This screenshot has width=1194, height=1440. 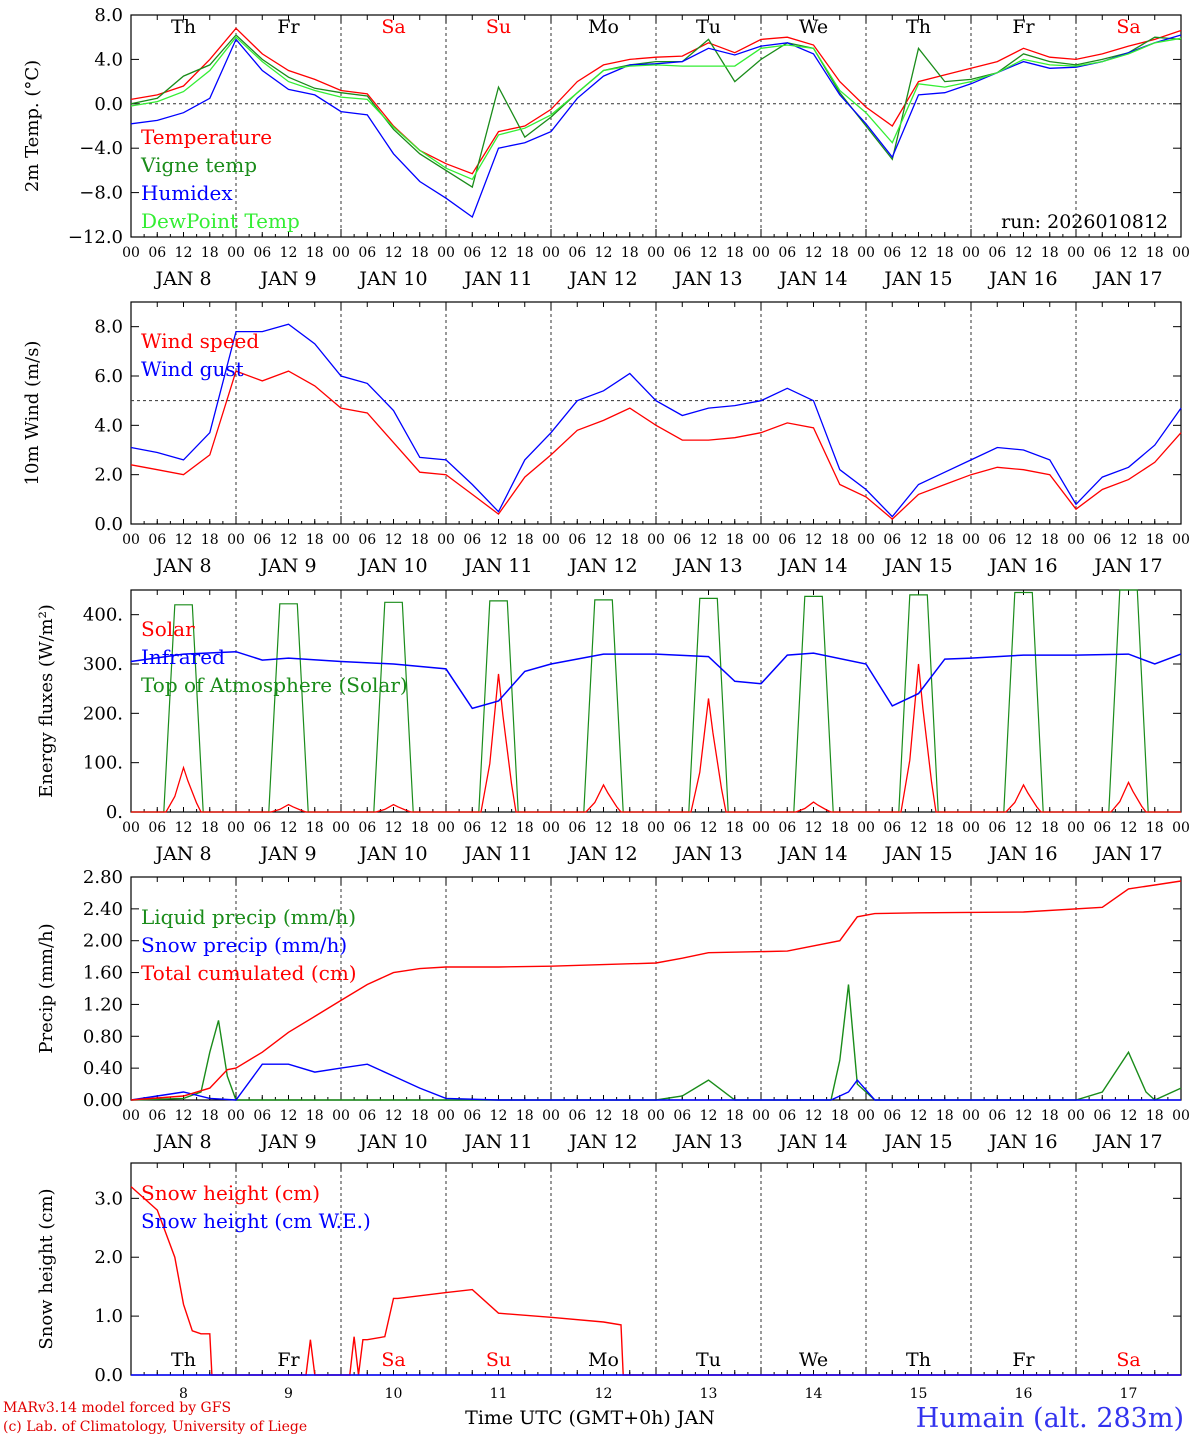 I want to click on y-tick-label: 1.0, so click(x=108, y=1316).